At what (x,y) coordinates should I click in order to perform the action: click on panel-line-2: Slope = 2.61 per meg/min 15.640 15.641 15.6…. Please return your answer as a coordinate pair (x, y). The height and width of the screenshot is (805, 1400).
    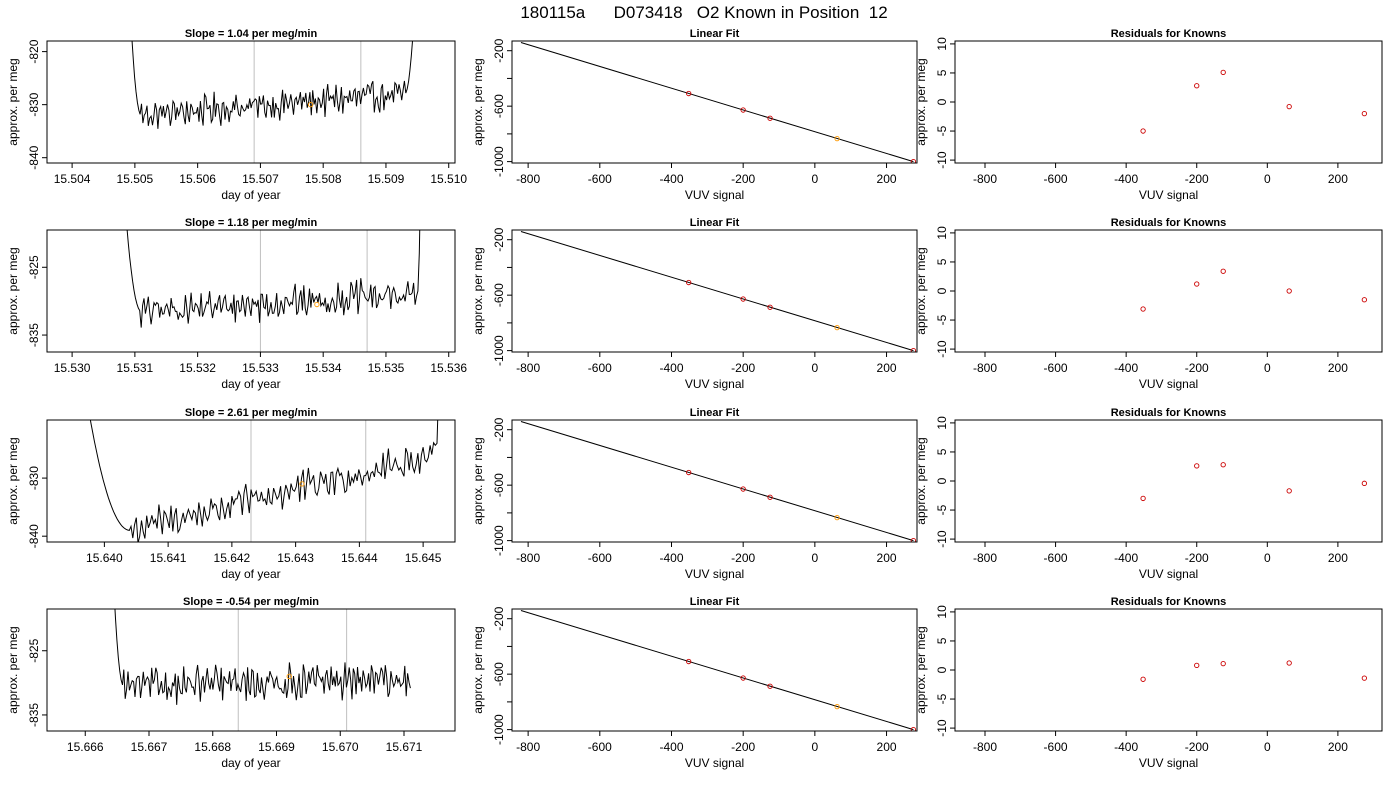
    Looking at the image, I should click on (231, 494).